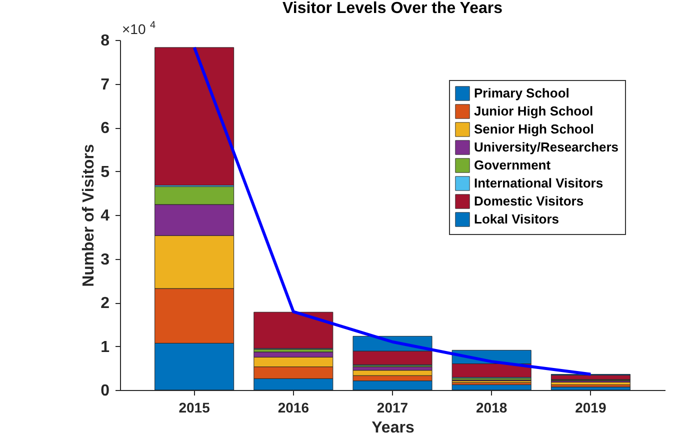 This screenshot has width=675, height=441. I want to click on y-tick-label: 0, so click(105, 391).